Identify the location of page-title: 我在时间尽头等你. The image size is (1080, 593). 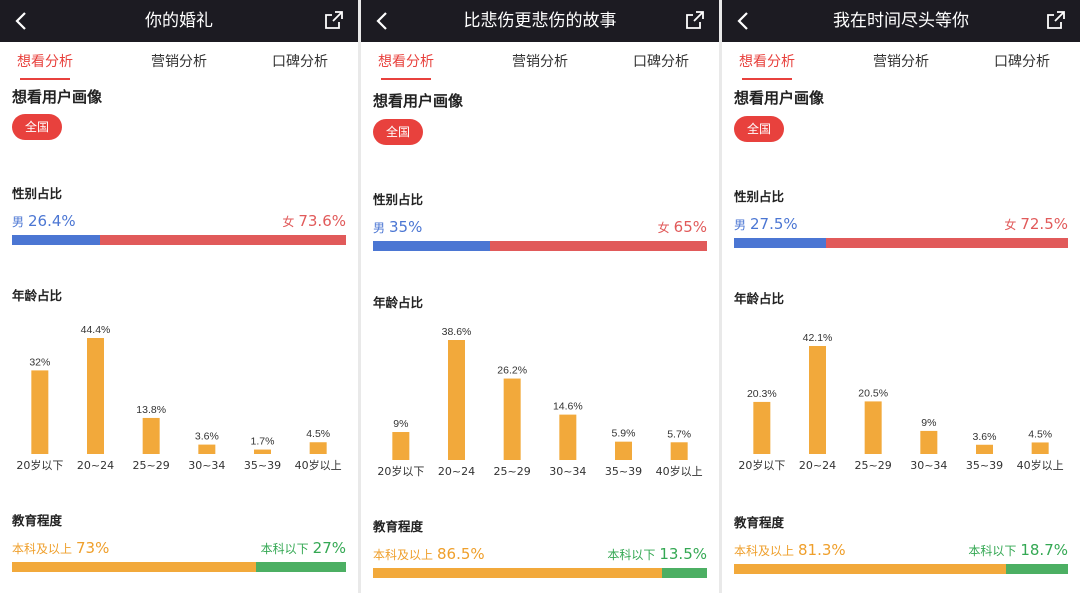
(901, 21).